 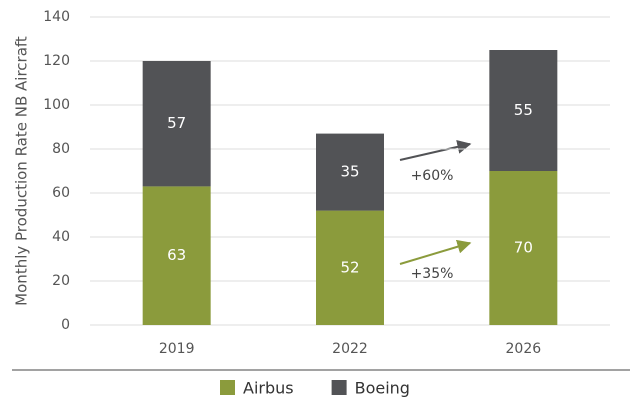 I want to click on data-label: 57, so click(x=176, y=123).